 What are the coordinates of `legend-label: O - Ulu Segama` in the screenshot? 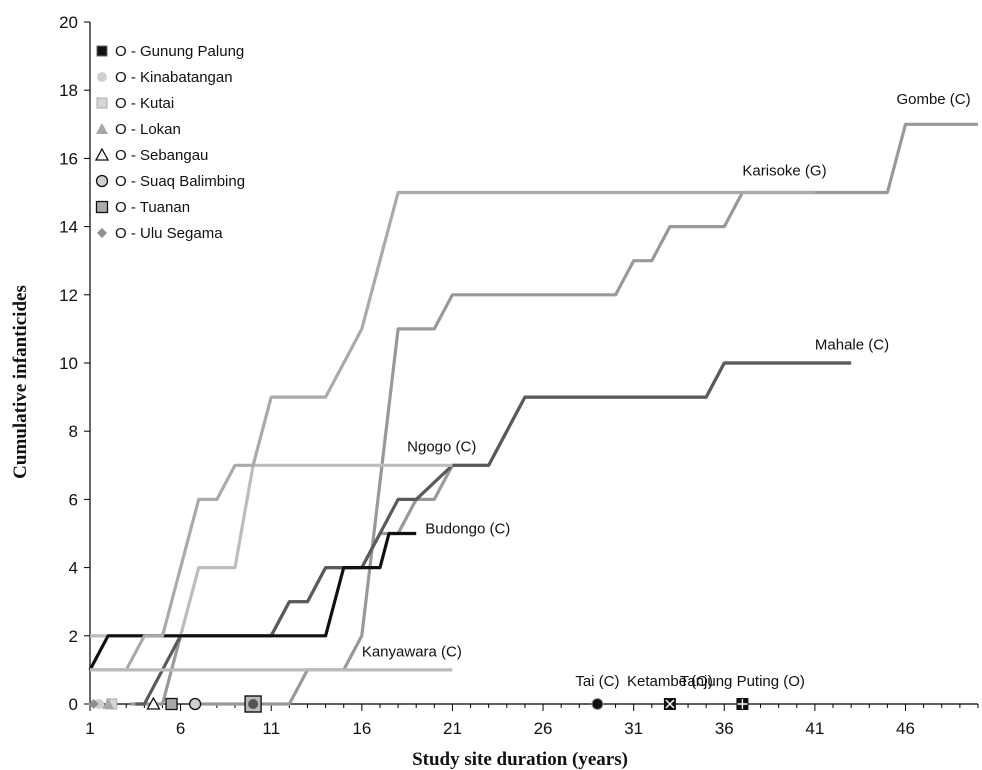 It's located at (169, 233).